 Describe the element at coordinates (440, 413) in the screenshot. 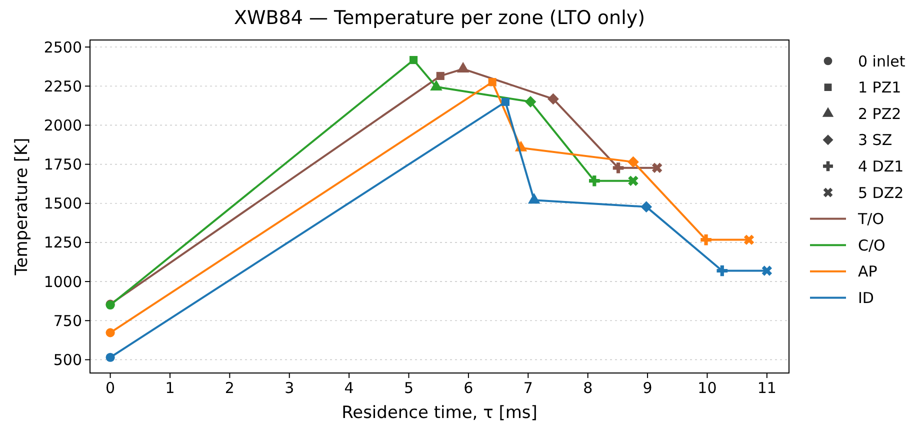

I see `x-axis-title: Residence time, τ [ms]` at that location.